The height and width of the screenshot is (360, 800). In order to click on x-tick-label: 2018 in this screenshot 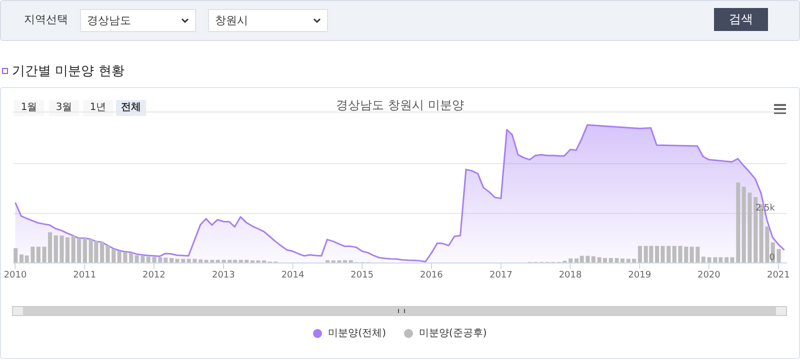, I will do `click(570, 275)`.